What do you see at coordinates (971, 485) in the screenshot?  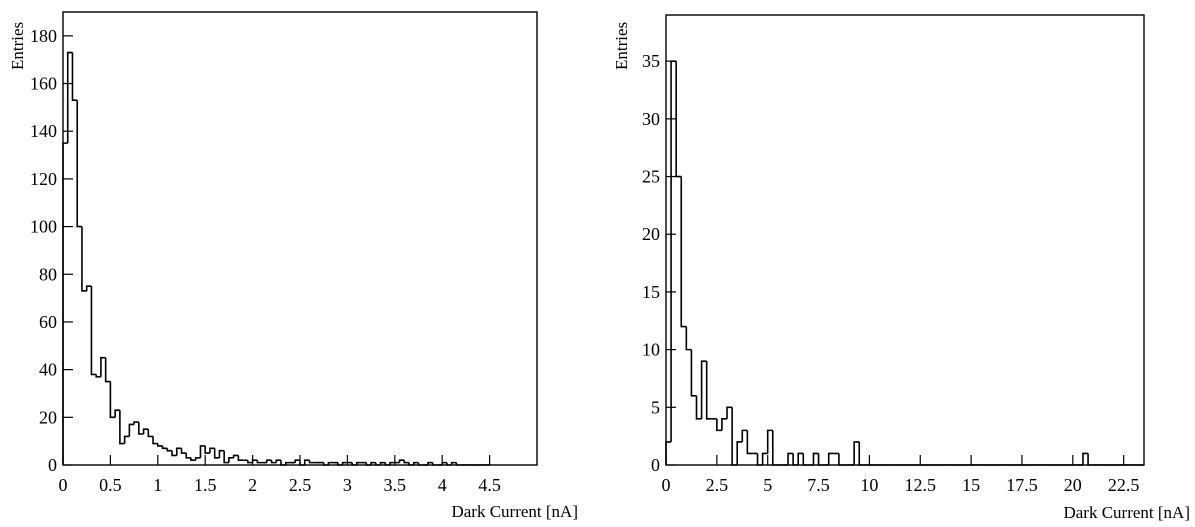 I see `x-tick-label: 15` at bounding box center [971, 485].